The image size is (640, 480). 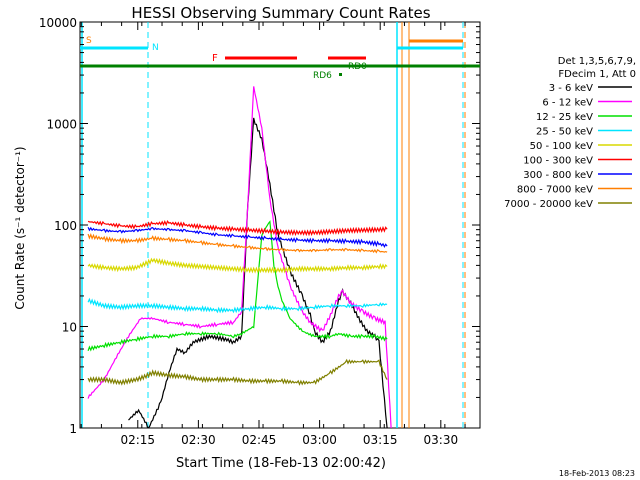 I want to click on y-tick-label: 1, so click(x=73, y=429).